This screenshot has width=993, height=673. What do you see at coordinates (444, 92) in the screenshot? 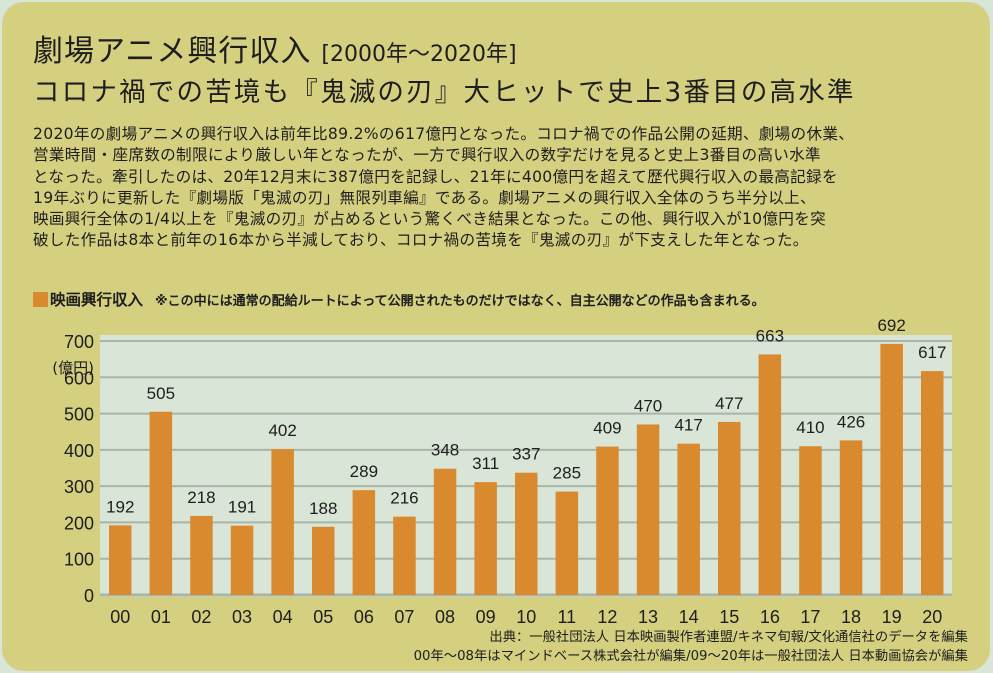
I see `page-subtitle: コロナ禍での苦境も『鬼滅の刃』大ヒットで史上3番目の高水準` at bounding box center [444, 92].